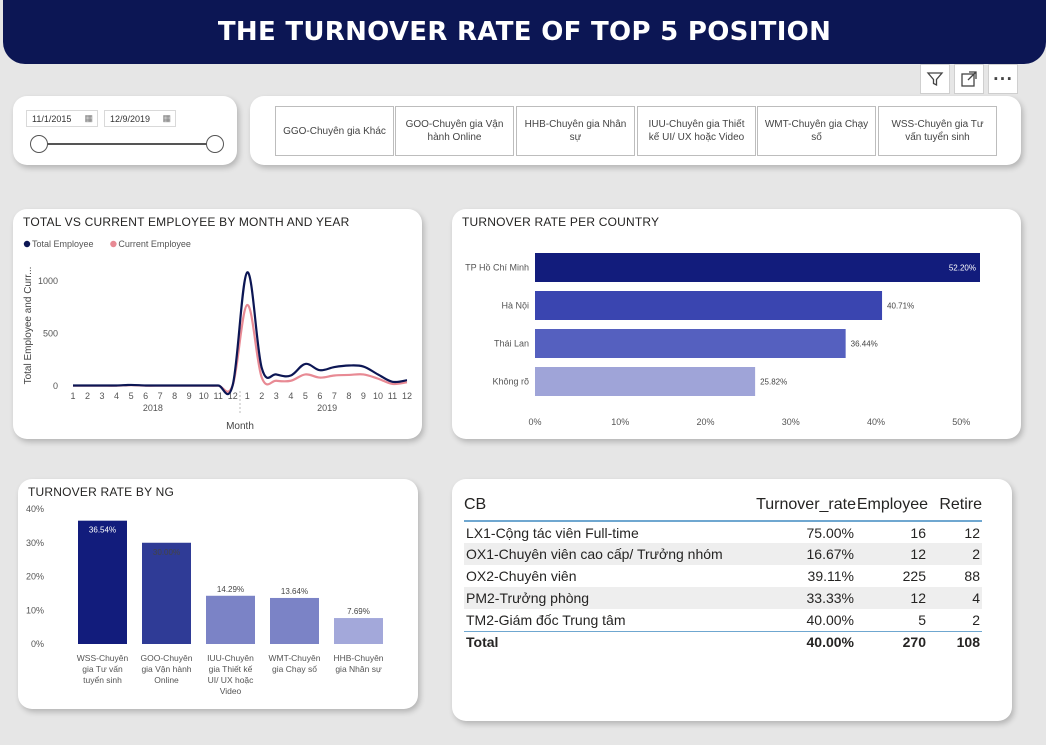 This screenshot has height=745, width=1046. Describe the element at coordinates (690, 343) in the screenshot. I see `country-bar` at that location.